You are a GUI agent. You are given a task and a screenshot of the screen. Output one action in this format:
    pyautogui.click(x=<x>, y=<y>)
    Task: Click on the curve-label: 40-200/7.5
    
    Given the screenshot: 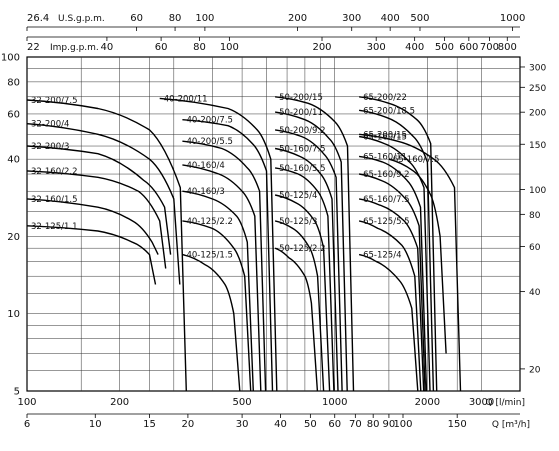 What is the action you would take?
    pyautogui.click(x=209, y=121)
    